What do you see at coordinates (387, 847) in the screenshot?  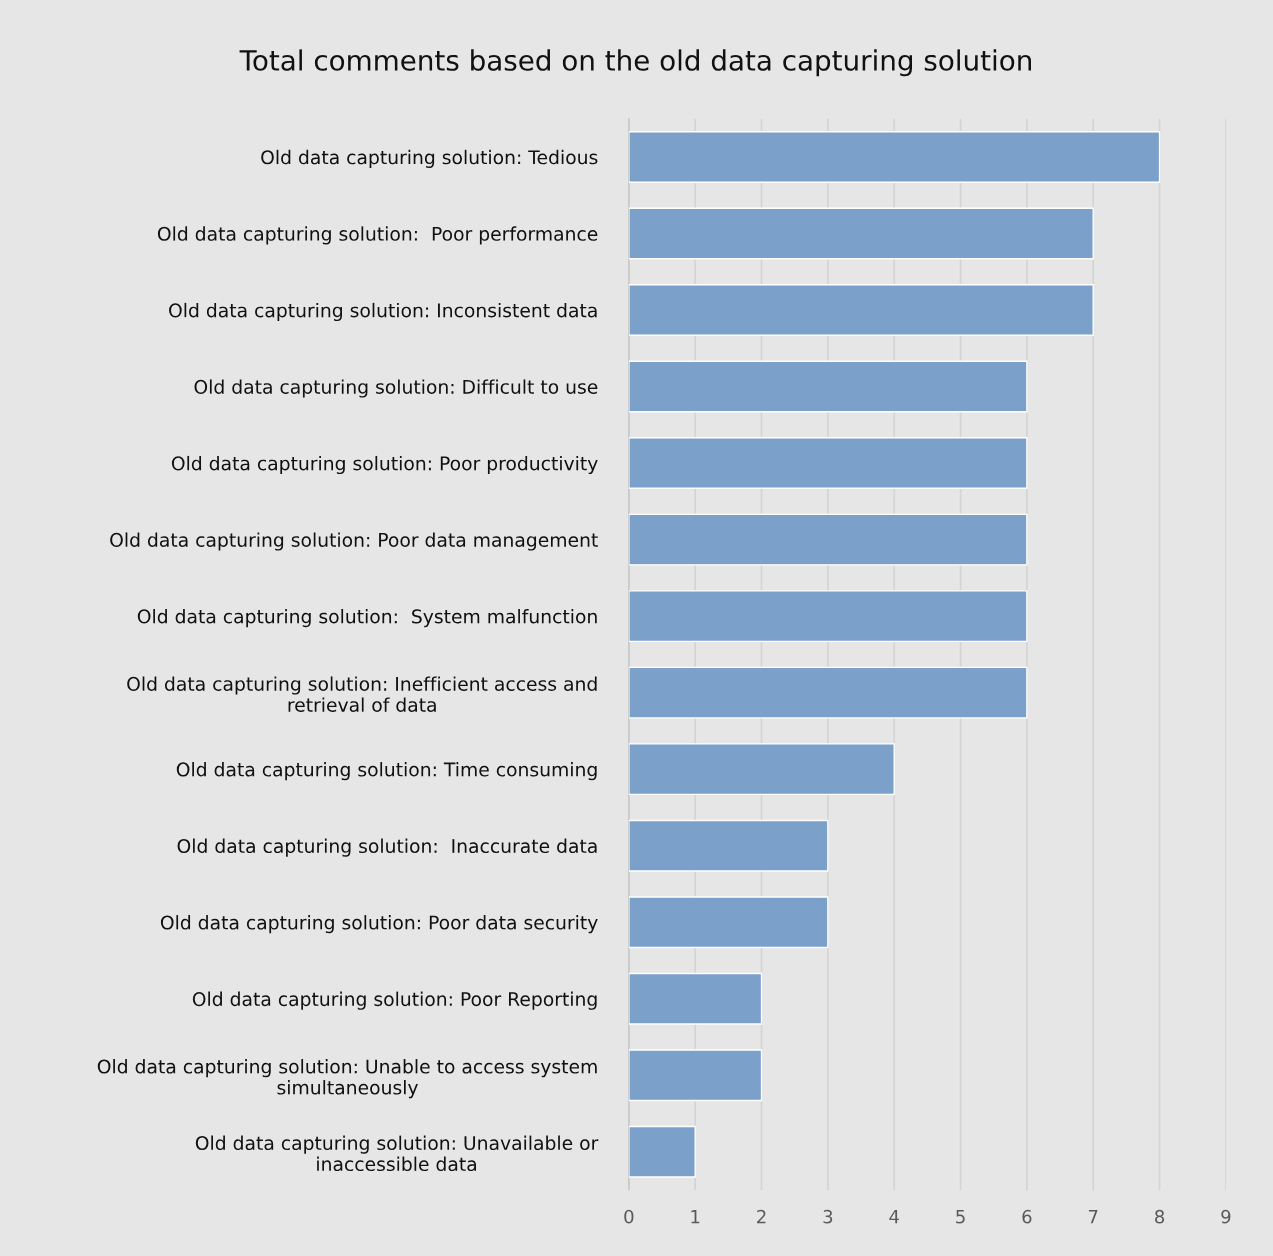 I see `y-tick-label: Old data capturing solution: Inaccurate data` at bounding box center [387, 847].